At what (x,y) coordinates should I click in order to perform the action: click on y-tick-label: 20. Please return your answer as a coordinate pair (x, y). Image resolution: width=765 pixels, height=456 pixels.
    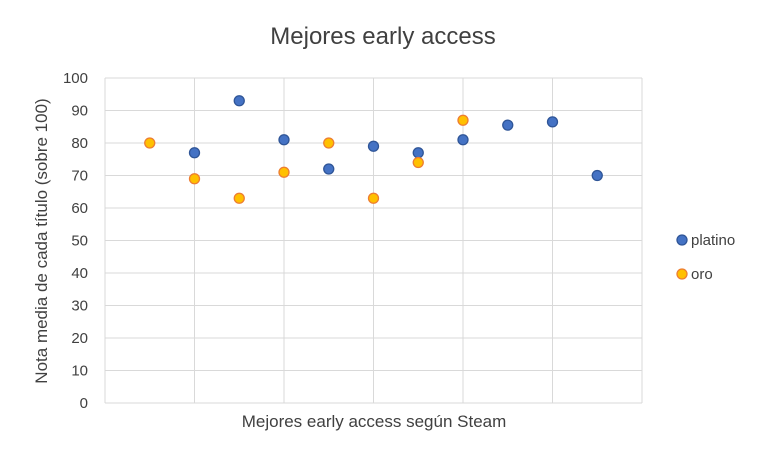
    Looking at the image, I should click on (79, 338).